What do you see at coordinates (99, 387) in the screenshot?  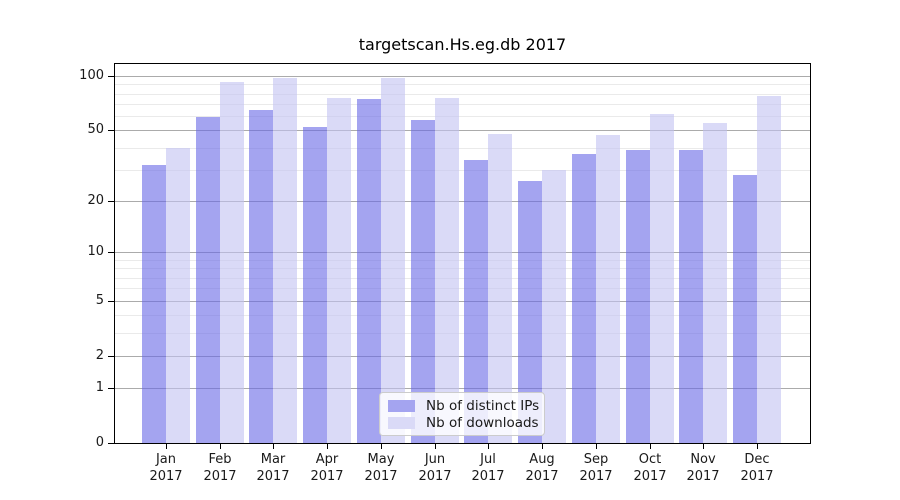 I see `y-tick-label: 1` at bounding box center [99, 387].